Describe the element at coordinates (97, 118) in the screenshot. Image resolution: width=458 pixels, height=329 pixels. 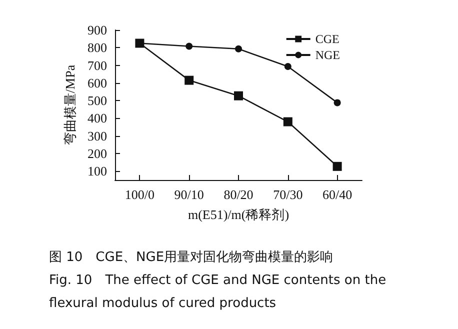
I see `y-tick-label: 400` at that location.